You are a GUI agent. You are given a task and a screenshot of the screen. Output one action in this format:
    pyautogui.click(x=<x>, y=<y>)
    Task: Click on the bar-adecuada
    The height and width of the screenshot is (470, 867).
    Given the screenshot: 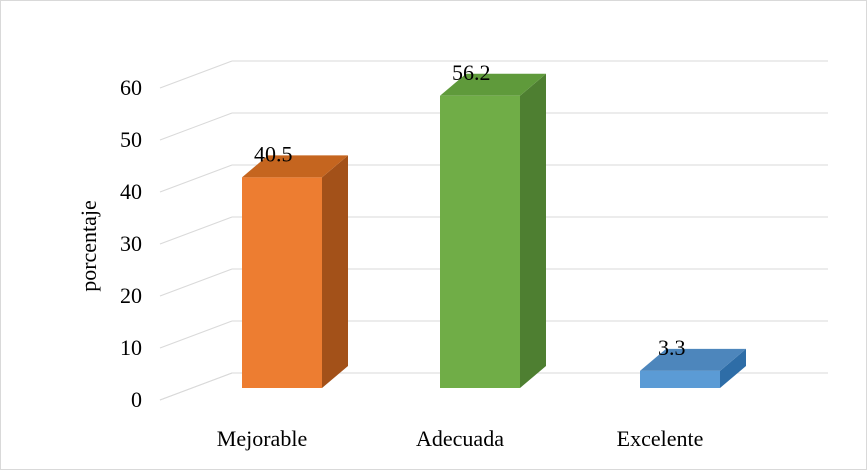 What is the action you would take?
    pyautogui.click(x=493, y=230)
    